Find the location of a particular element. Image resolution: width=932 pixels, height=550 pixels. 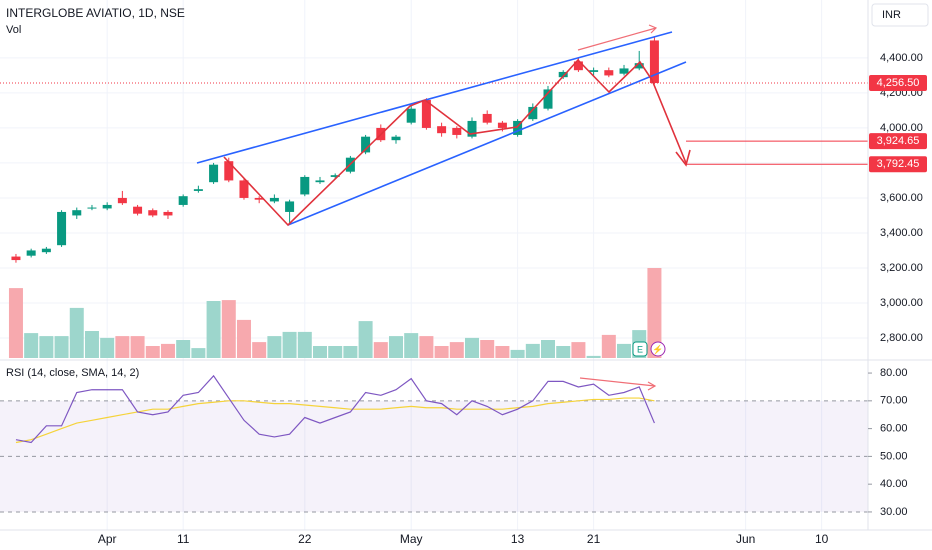

dividend-icon is located at coordinates (658, 349).